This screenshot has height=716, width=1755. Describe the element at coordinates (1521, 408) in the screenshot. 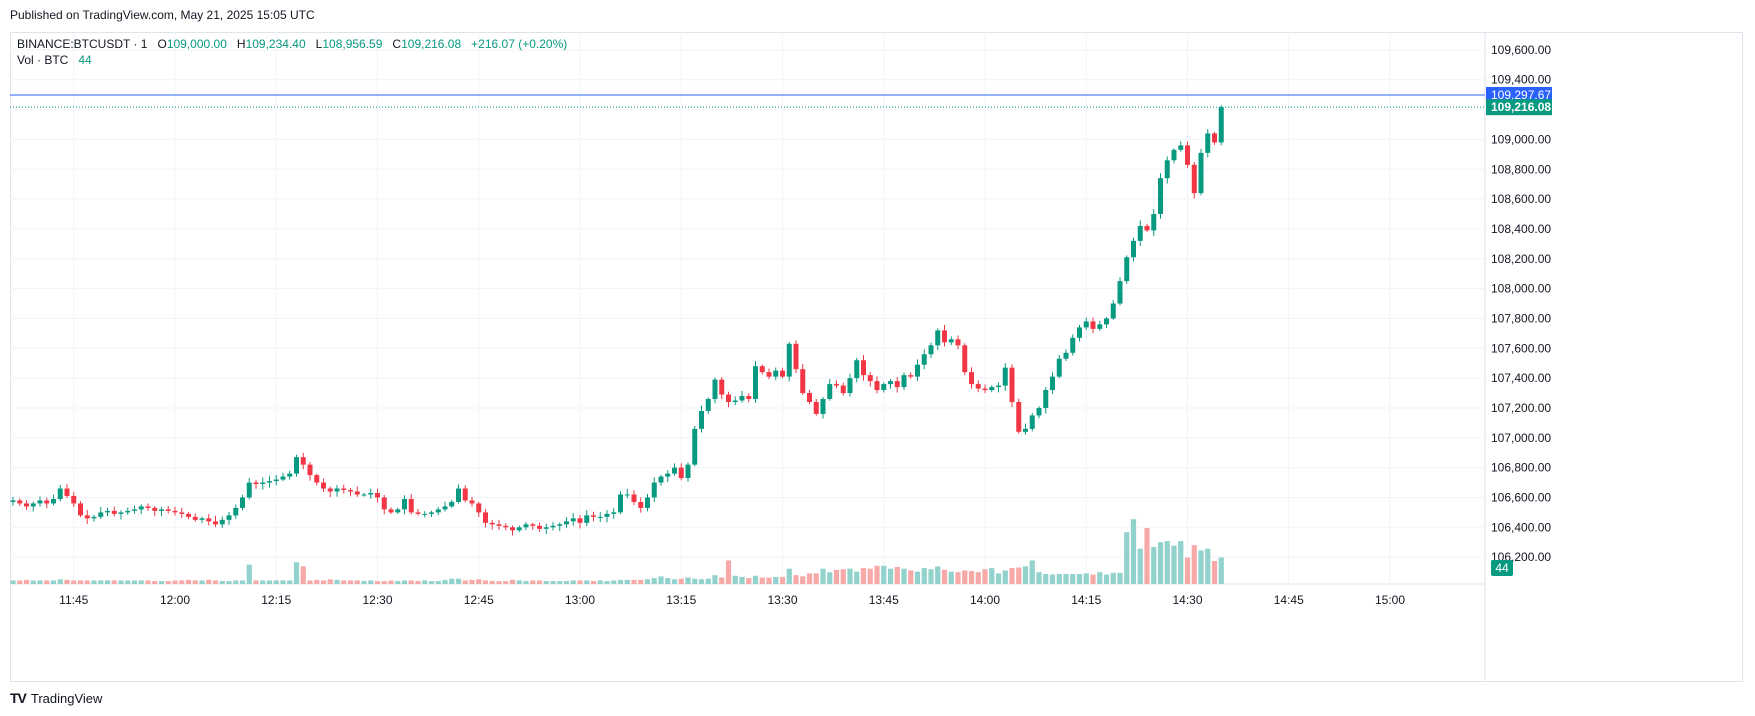

I see `price-tick-label: 107,200.00` at that location.